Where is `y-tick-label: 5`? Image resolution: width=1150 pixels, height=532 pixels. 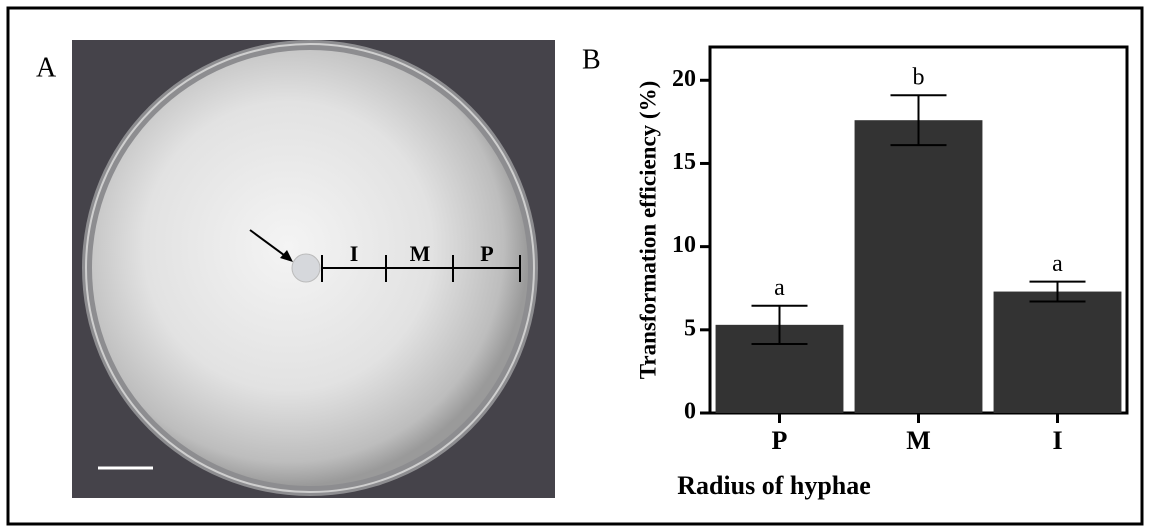
y-tick-label: 5 is located at coordinates (690, 328).